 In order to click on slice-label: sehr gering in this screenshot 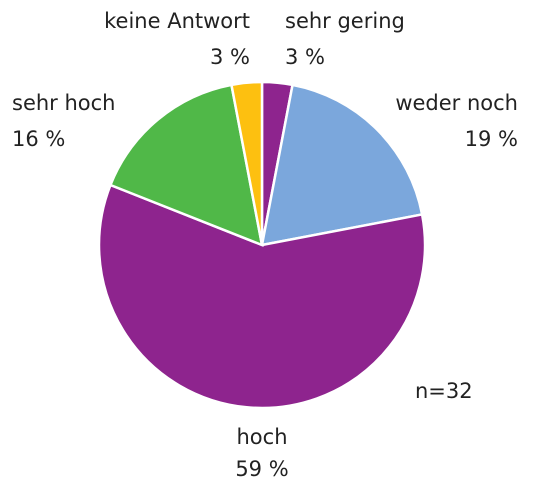, I will do `click(345, 21)`.